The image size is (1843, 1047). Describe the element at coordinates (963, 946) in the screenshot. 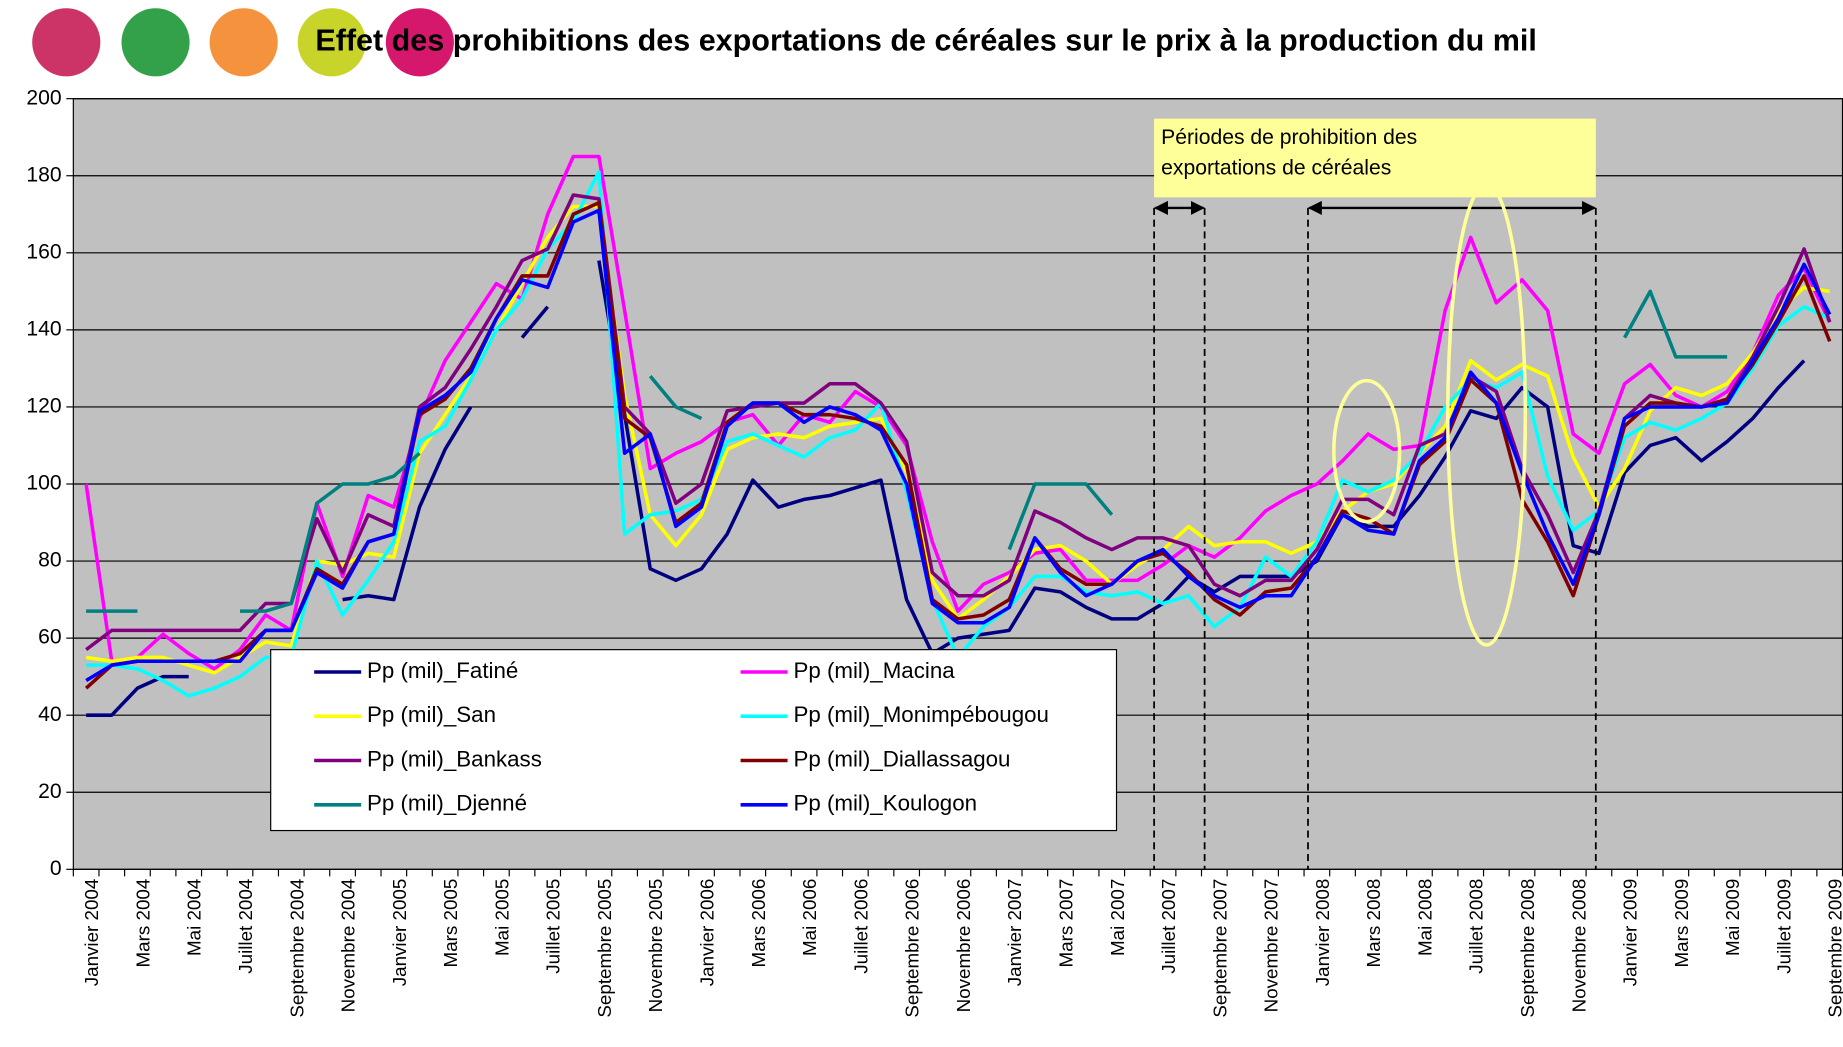

I see `x-tick-label: Novembre 2006` at that location.